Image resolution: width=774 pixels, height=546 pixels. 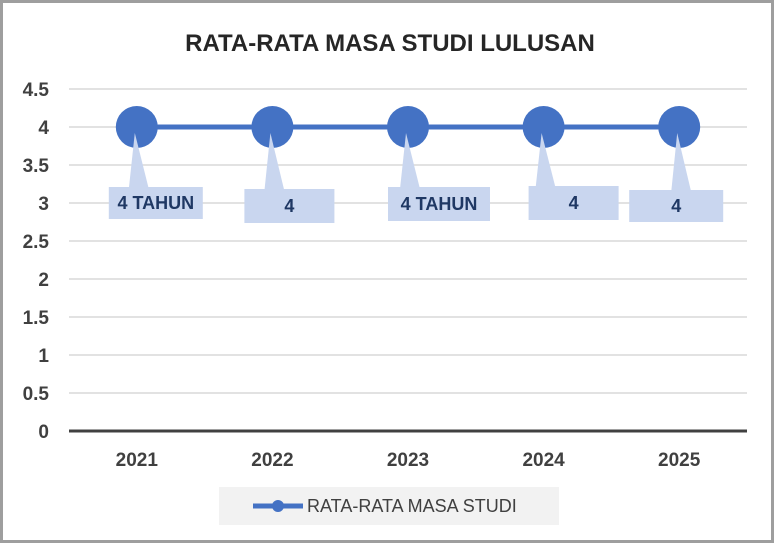 I want to click on x-tick-label: 2023, so click(x=408, y=460).